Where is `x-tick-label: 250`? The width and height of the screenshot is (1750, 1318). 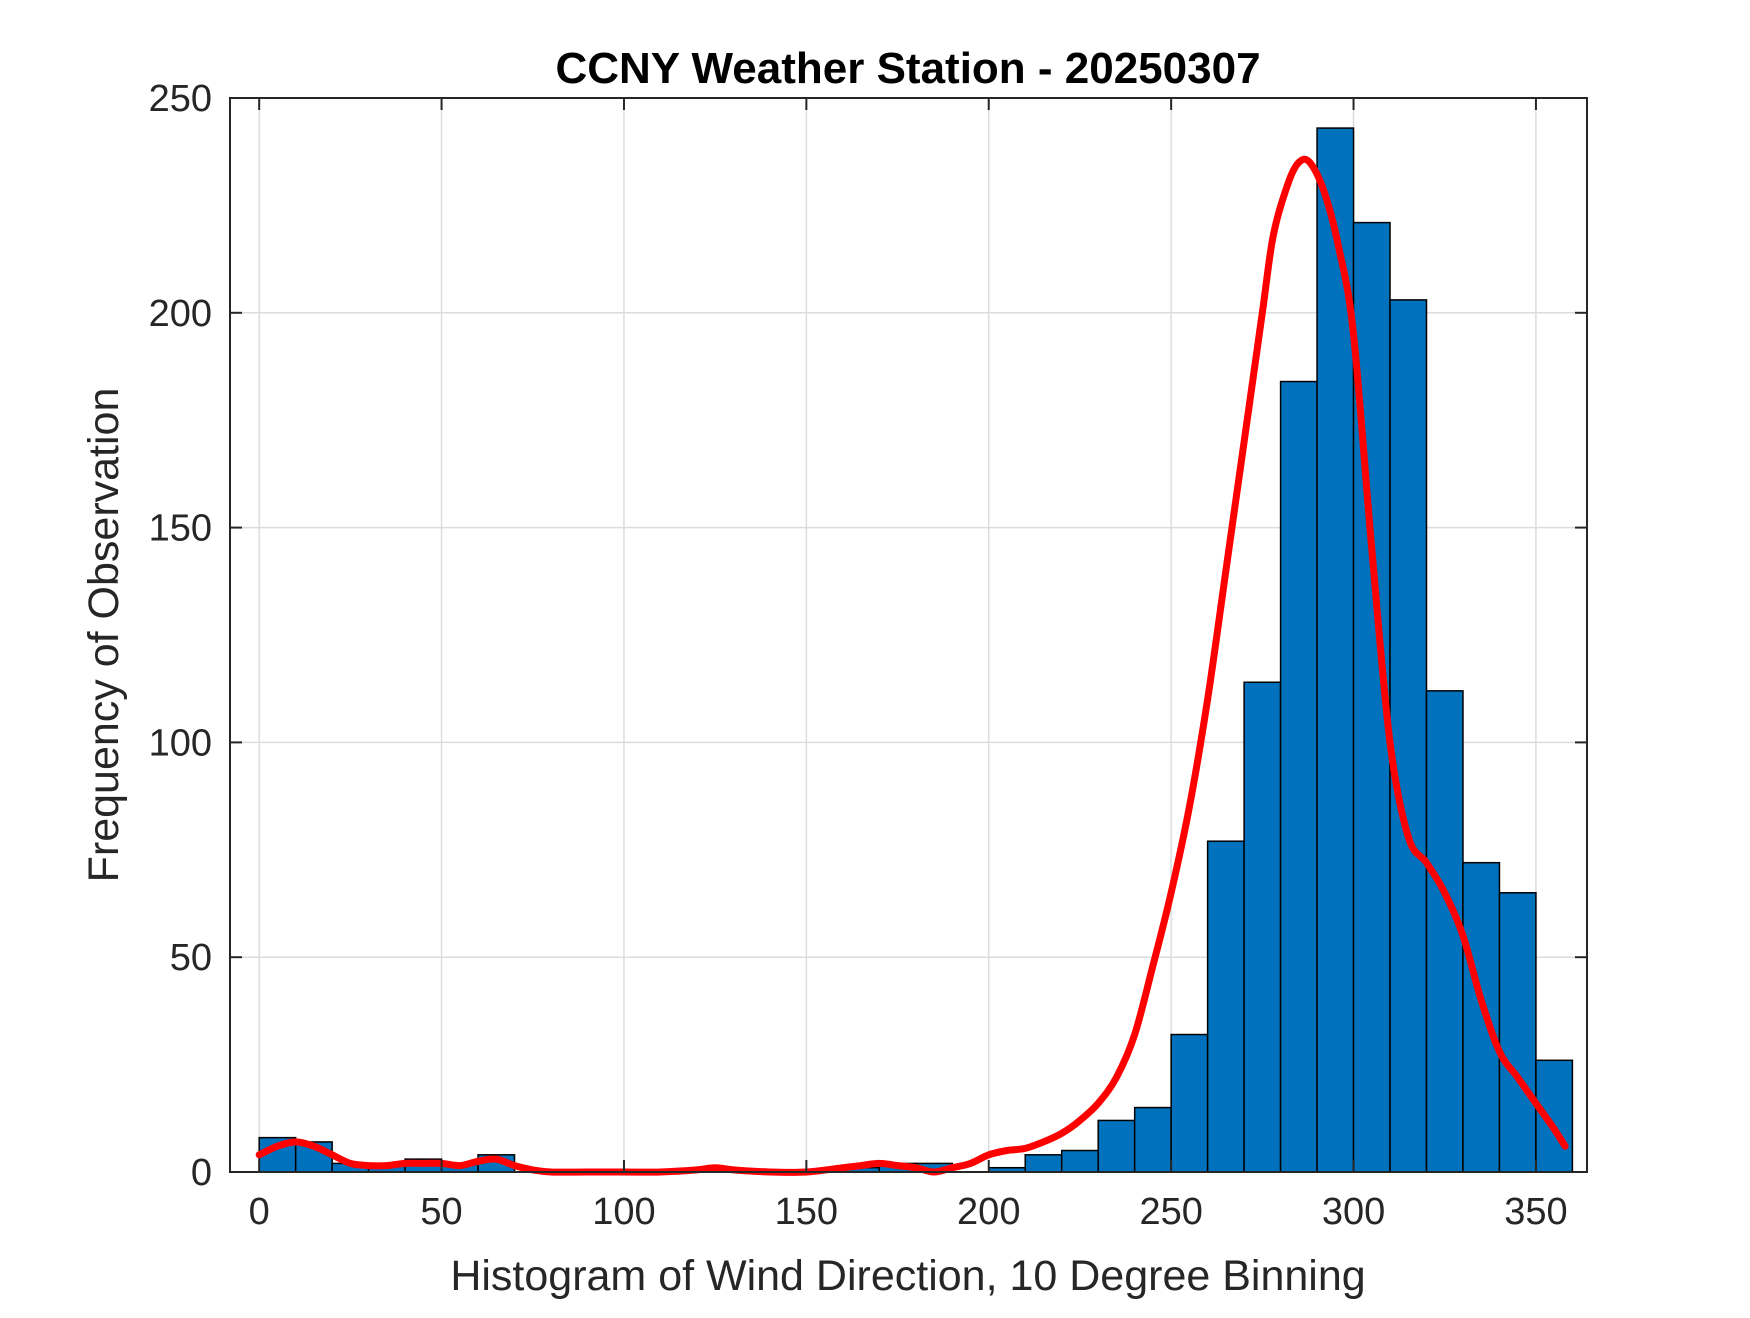
x-tick-label: 250 is located at coordinates (1170, 1212).